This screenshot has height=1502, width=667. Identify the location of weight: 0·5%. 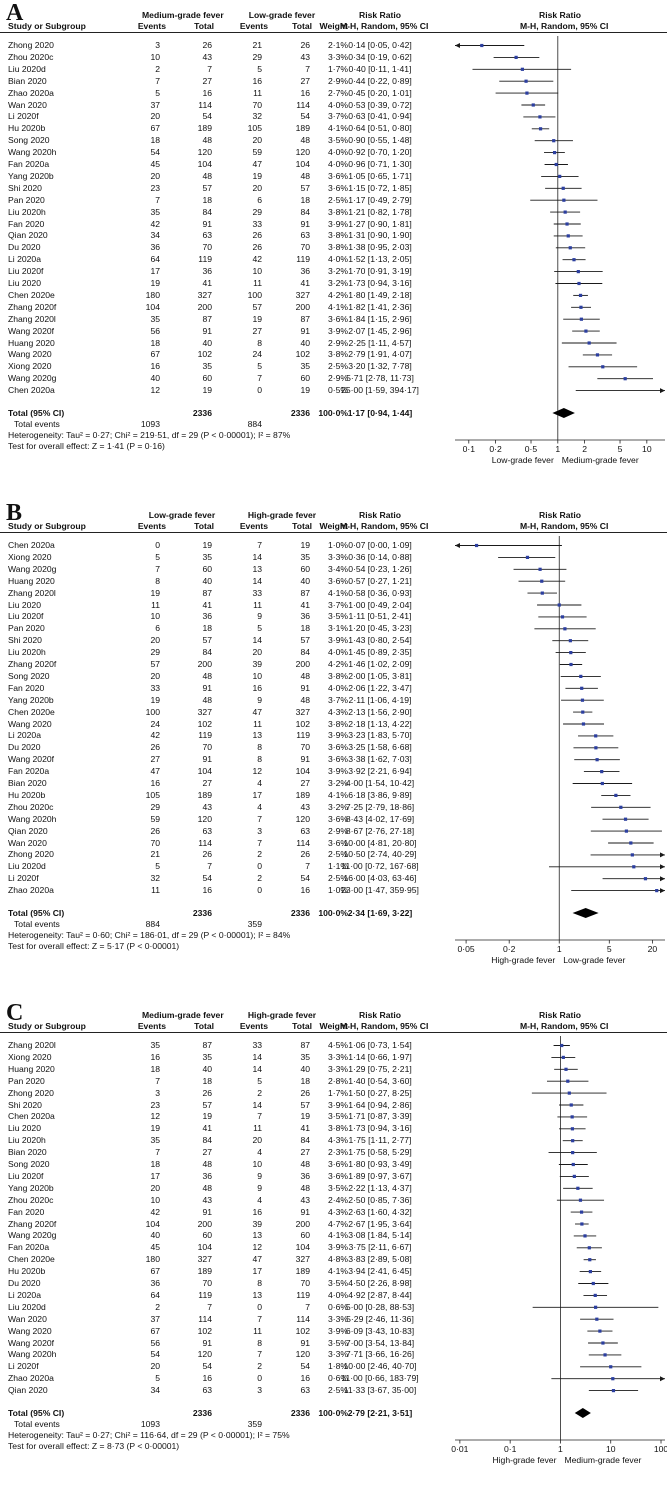
(337, 390).